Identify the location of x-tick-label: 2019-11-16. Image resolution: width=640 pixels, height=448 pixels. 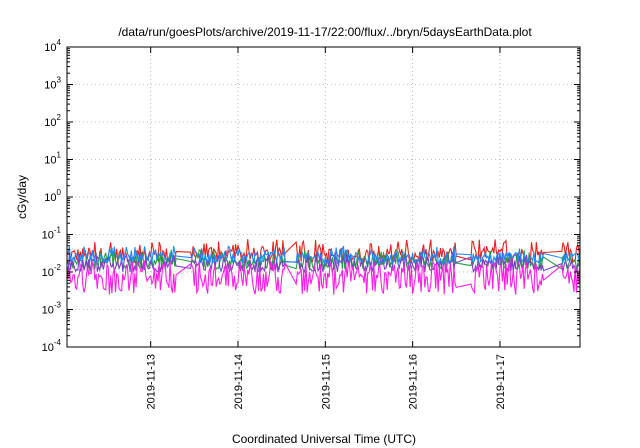
(414, 381).